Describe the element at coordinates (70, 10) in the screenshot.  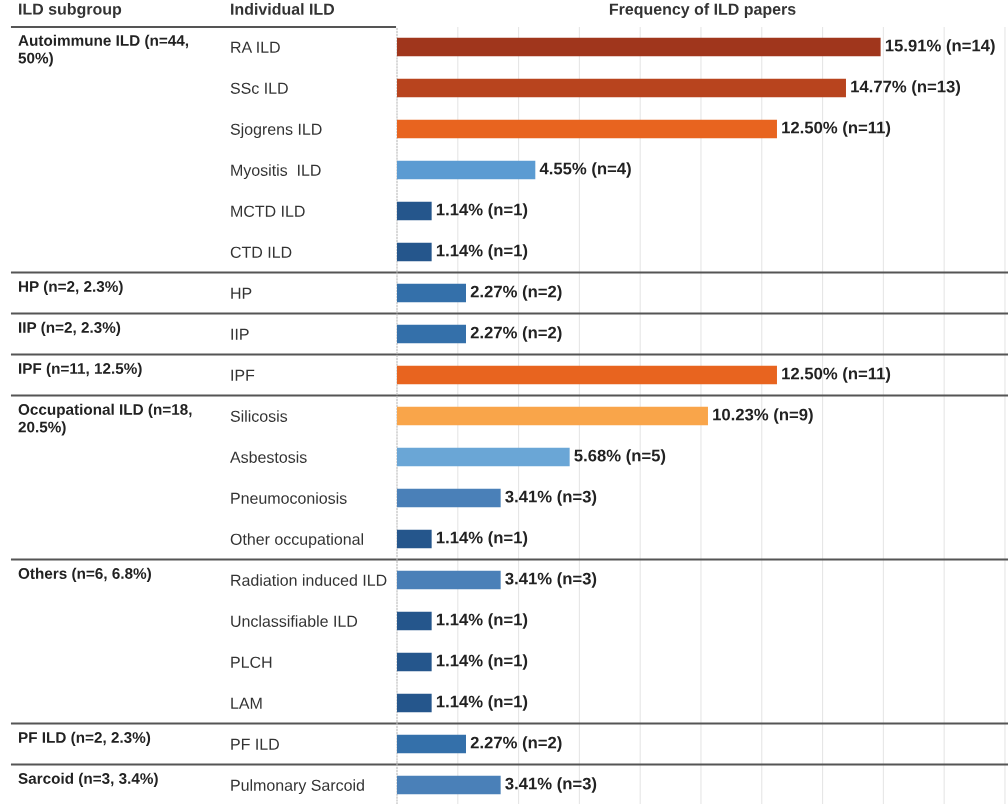
I see `text: ILD subgroup` at that location.